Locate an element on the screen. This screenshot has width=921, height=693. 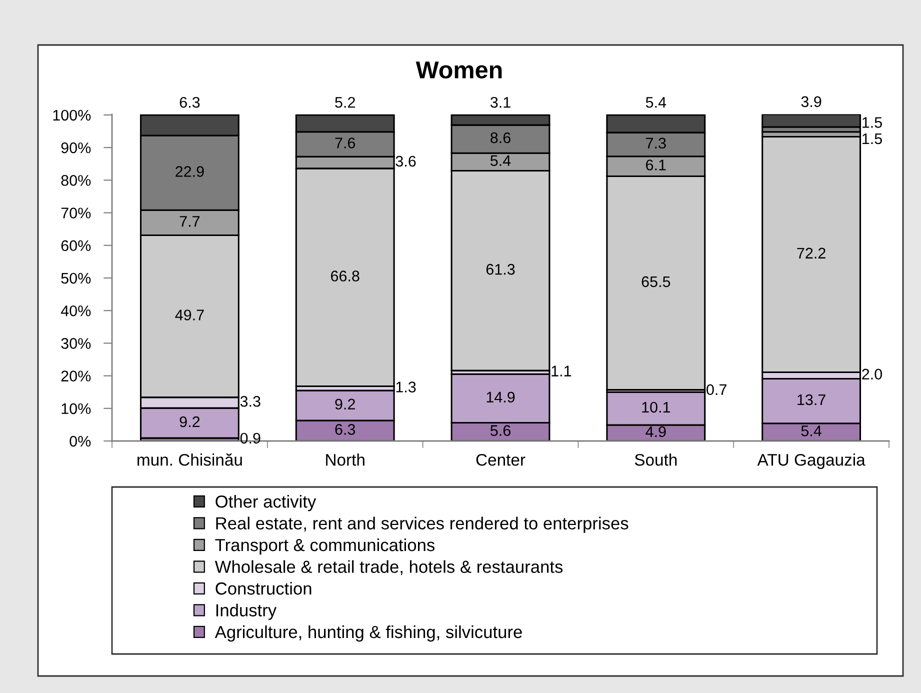
legend-label: Other activity is located at coordinates (266, 503).